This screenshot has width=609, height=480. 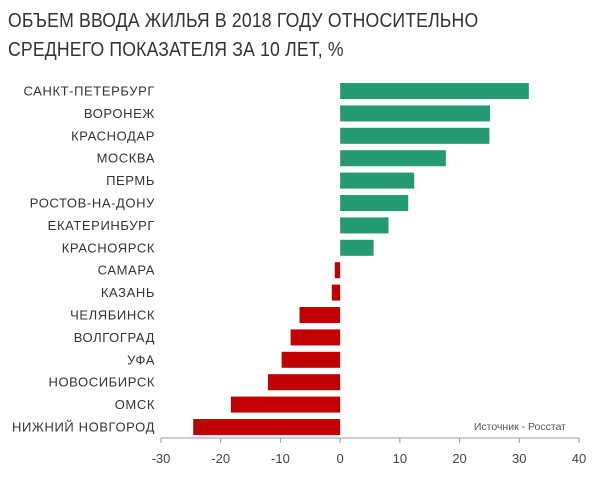 I want to click on category-label: САНКТ-ПЕТЕРБУРГ, so click(x=89, y=91).